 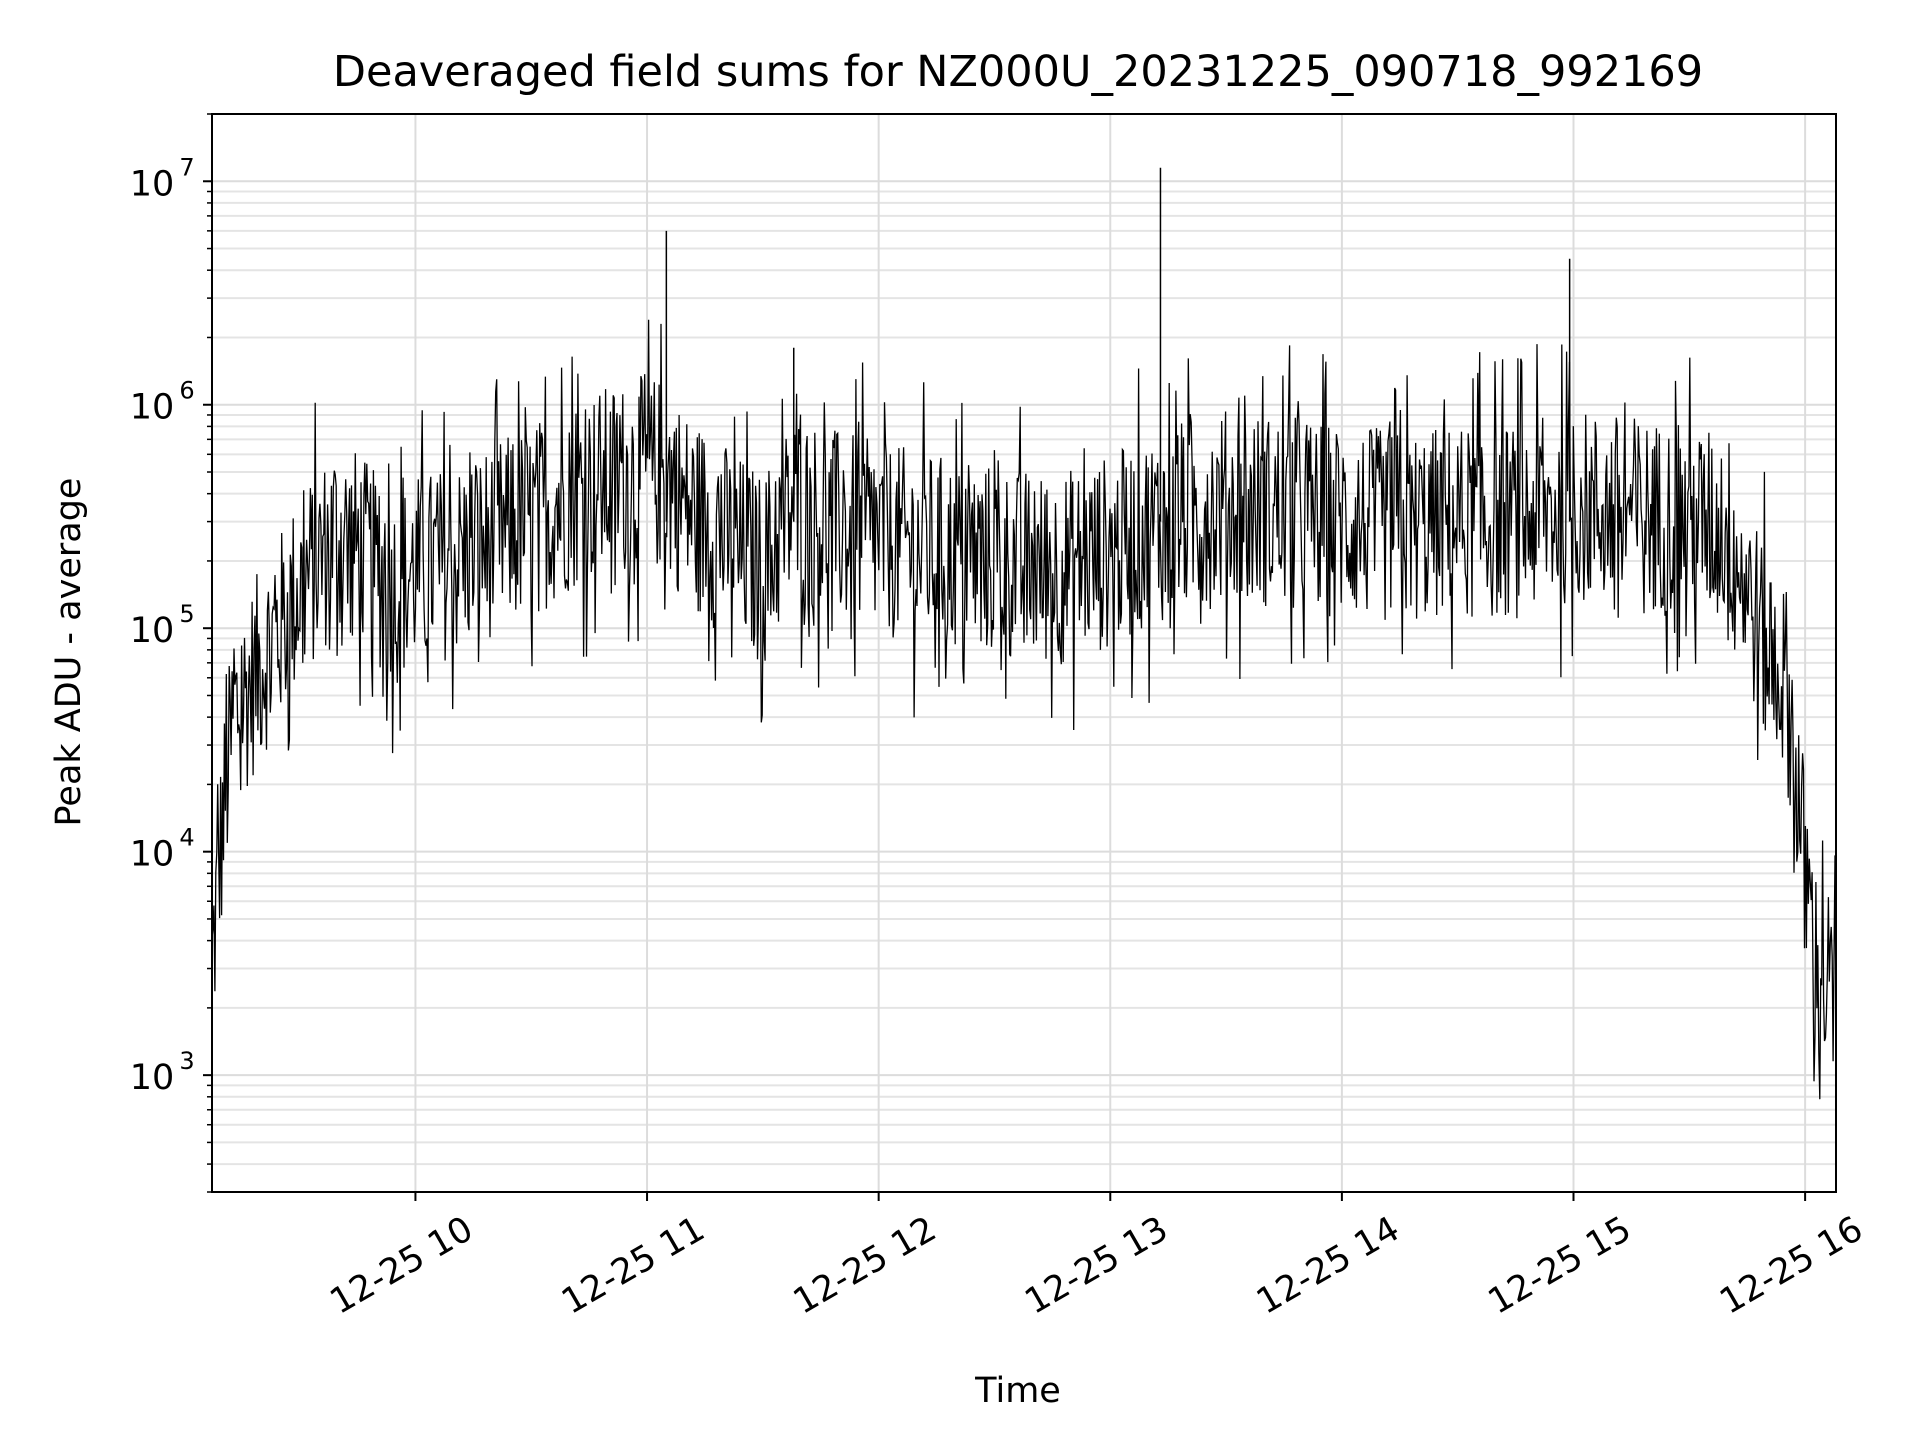 What do you see at coordinates (186, 614) in the screenshot?
I see `y-tick-exponent: 5` at bounding box center [186, 614].